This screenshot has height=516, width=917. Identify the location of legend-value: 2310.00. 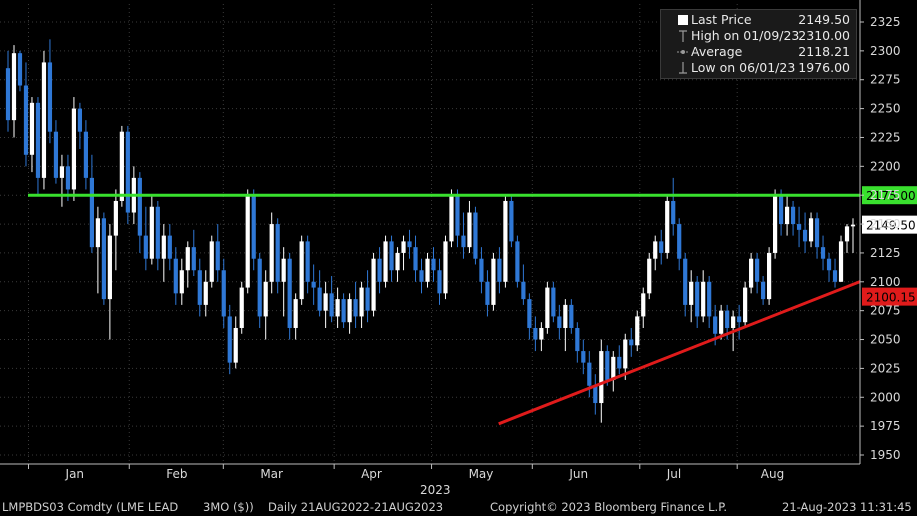
(824, 35).